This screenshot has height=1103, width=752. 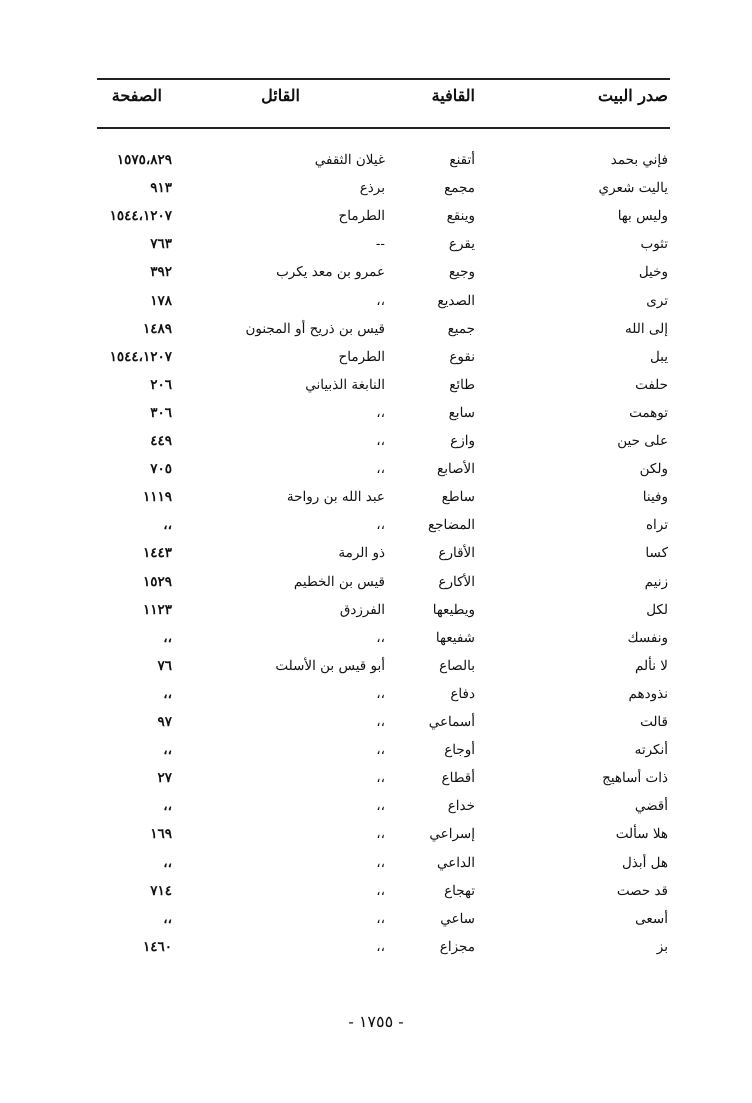 What do you see at coordinates (380, 244) in the screenshot?
I see `poet-cell: --` at bounding box center [380, 244].